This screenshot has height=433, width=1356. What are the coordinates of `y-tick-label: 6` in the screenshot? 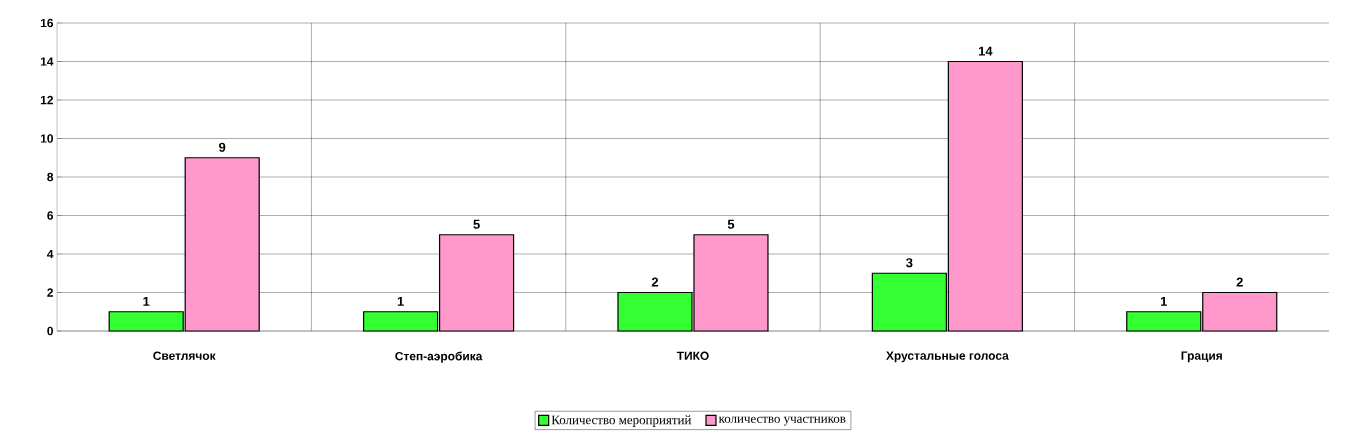 It's located at (50, 215).